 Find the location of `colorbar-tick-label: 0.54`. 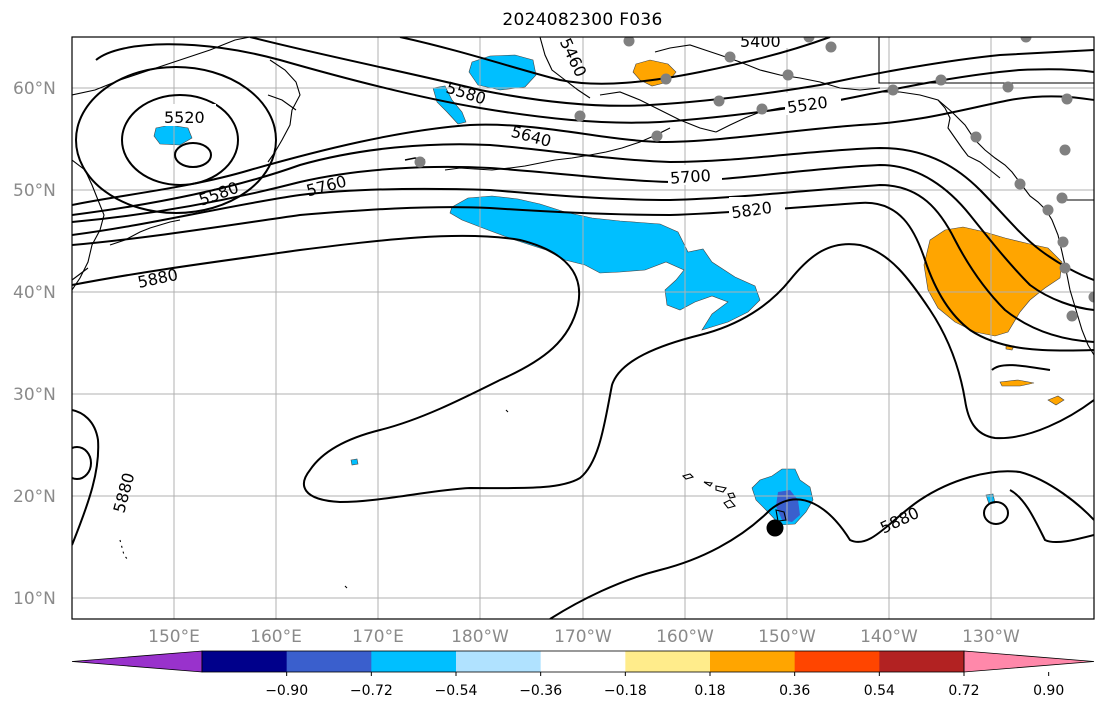

colorbar-tick-label: 0.54 is located at coordinates (879, 691).